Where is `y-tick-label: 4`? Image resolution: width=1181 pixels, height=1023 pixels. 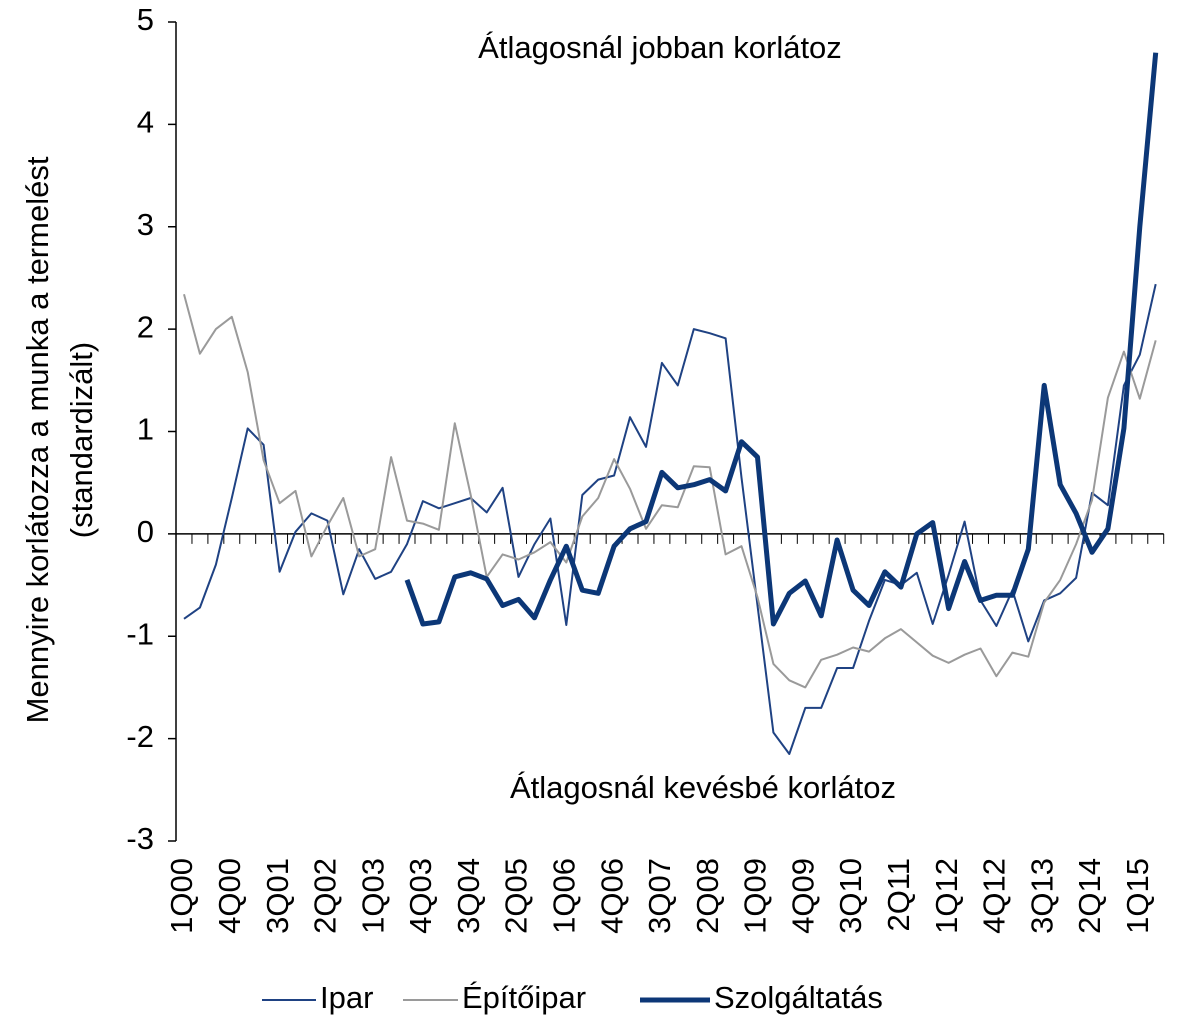
y-tick-label: 4 is located at coordinates (145, 122).